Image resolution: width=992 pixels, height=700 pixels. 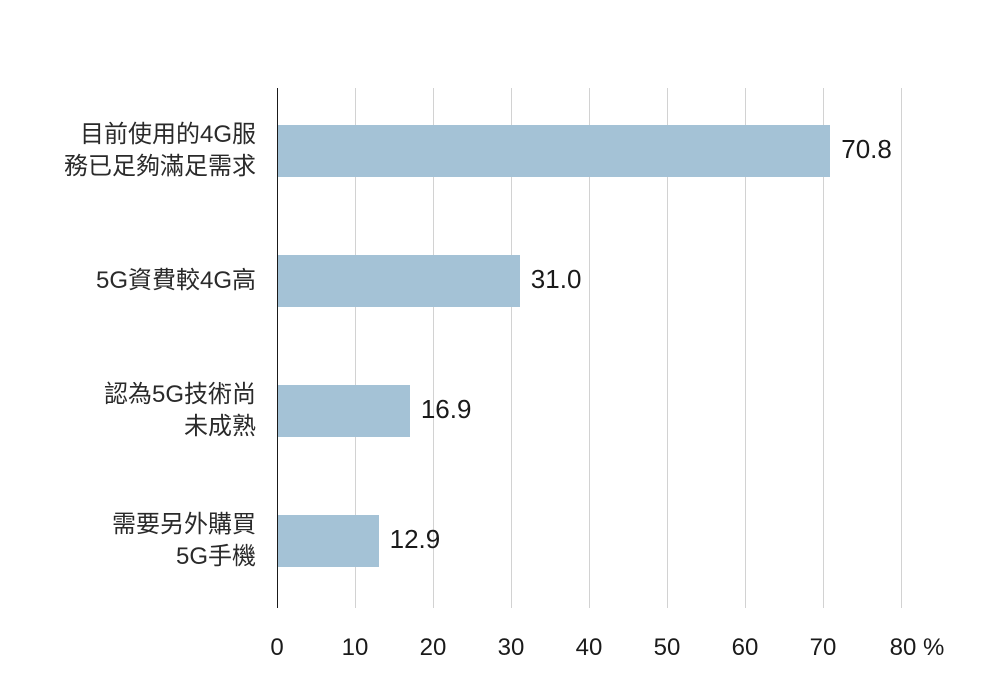 I want to click on category-label: 需要另外購買 5G手機, so click(x=184, y=540).